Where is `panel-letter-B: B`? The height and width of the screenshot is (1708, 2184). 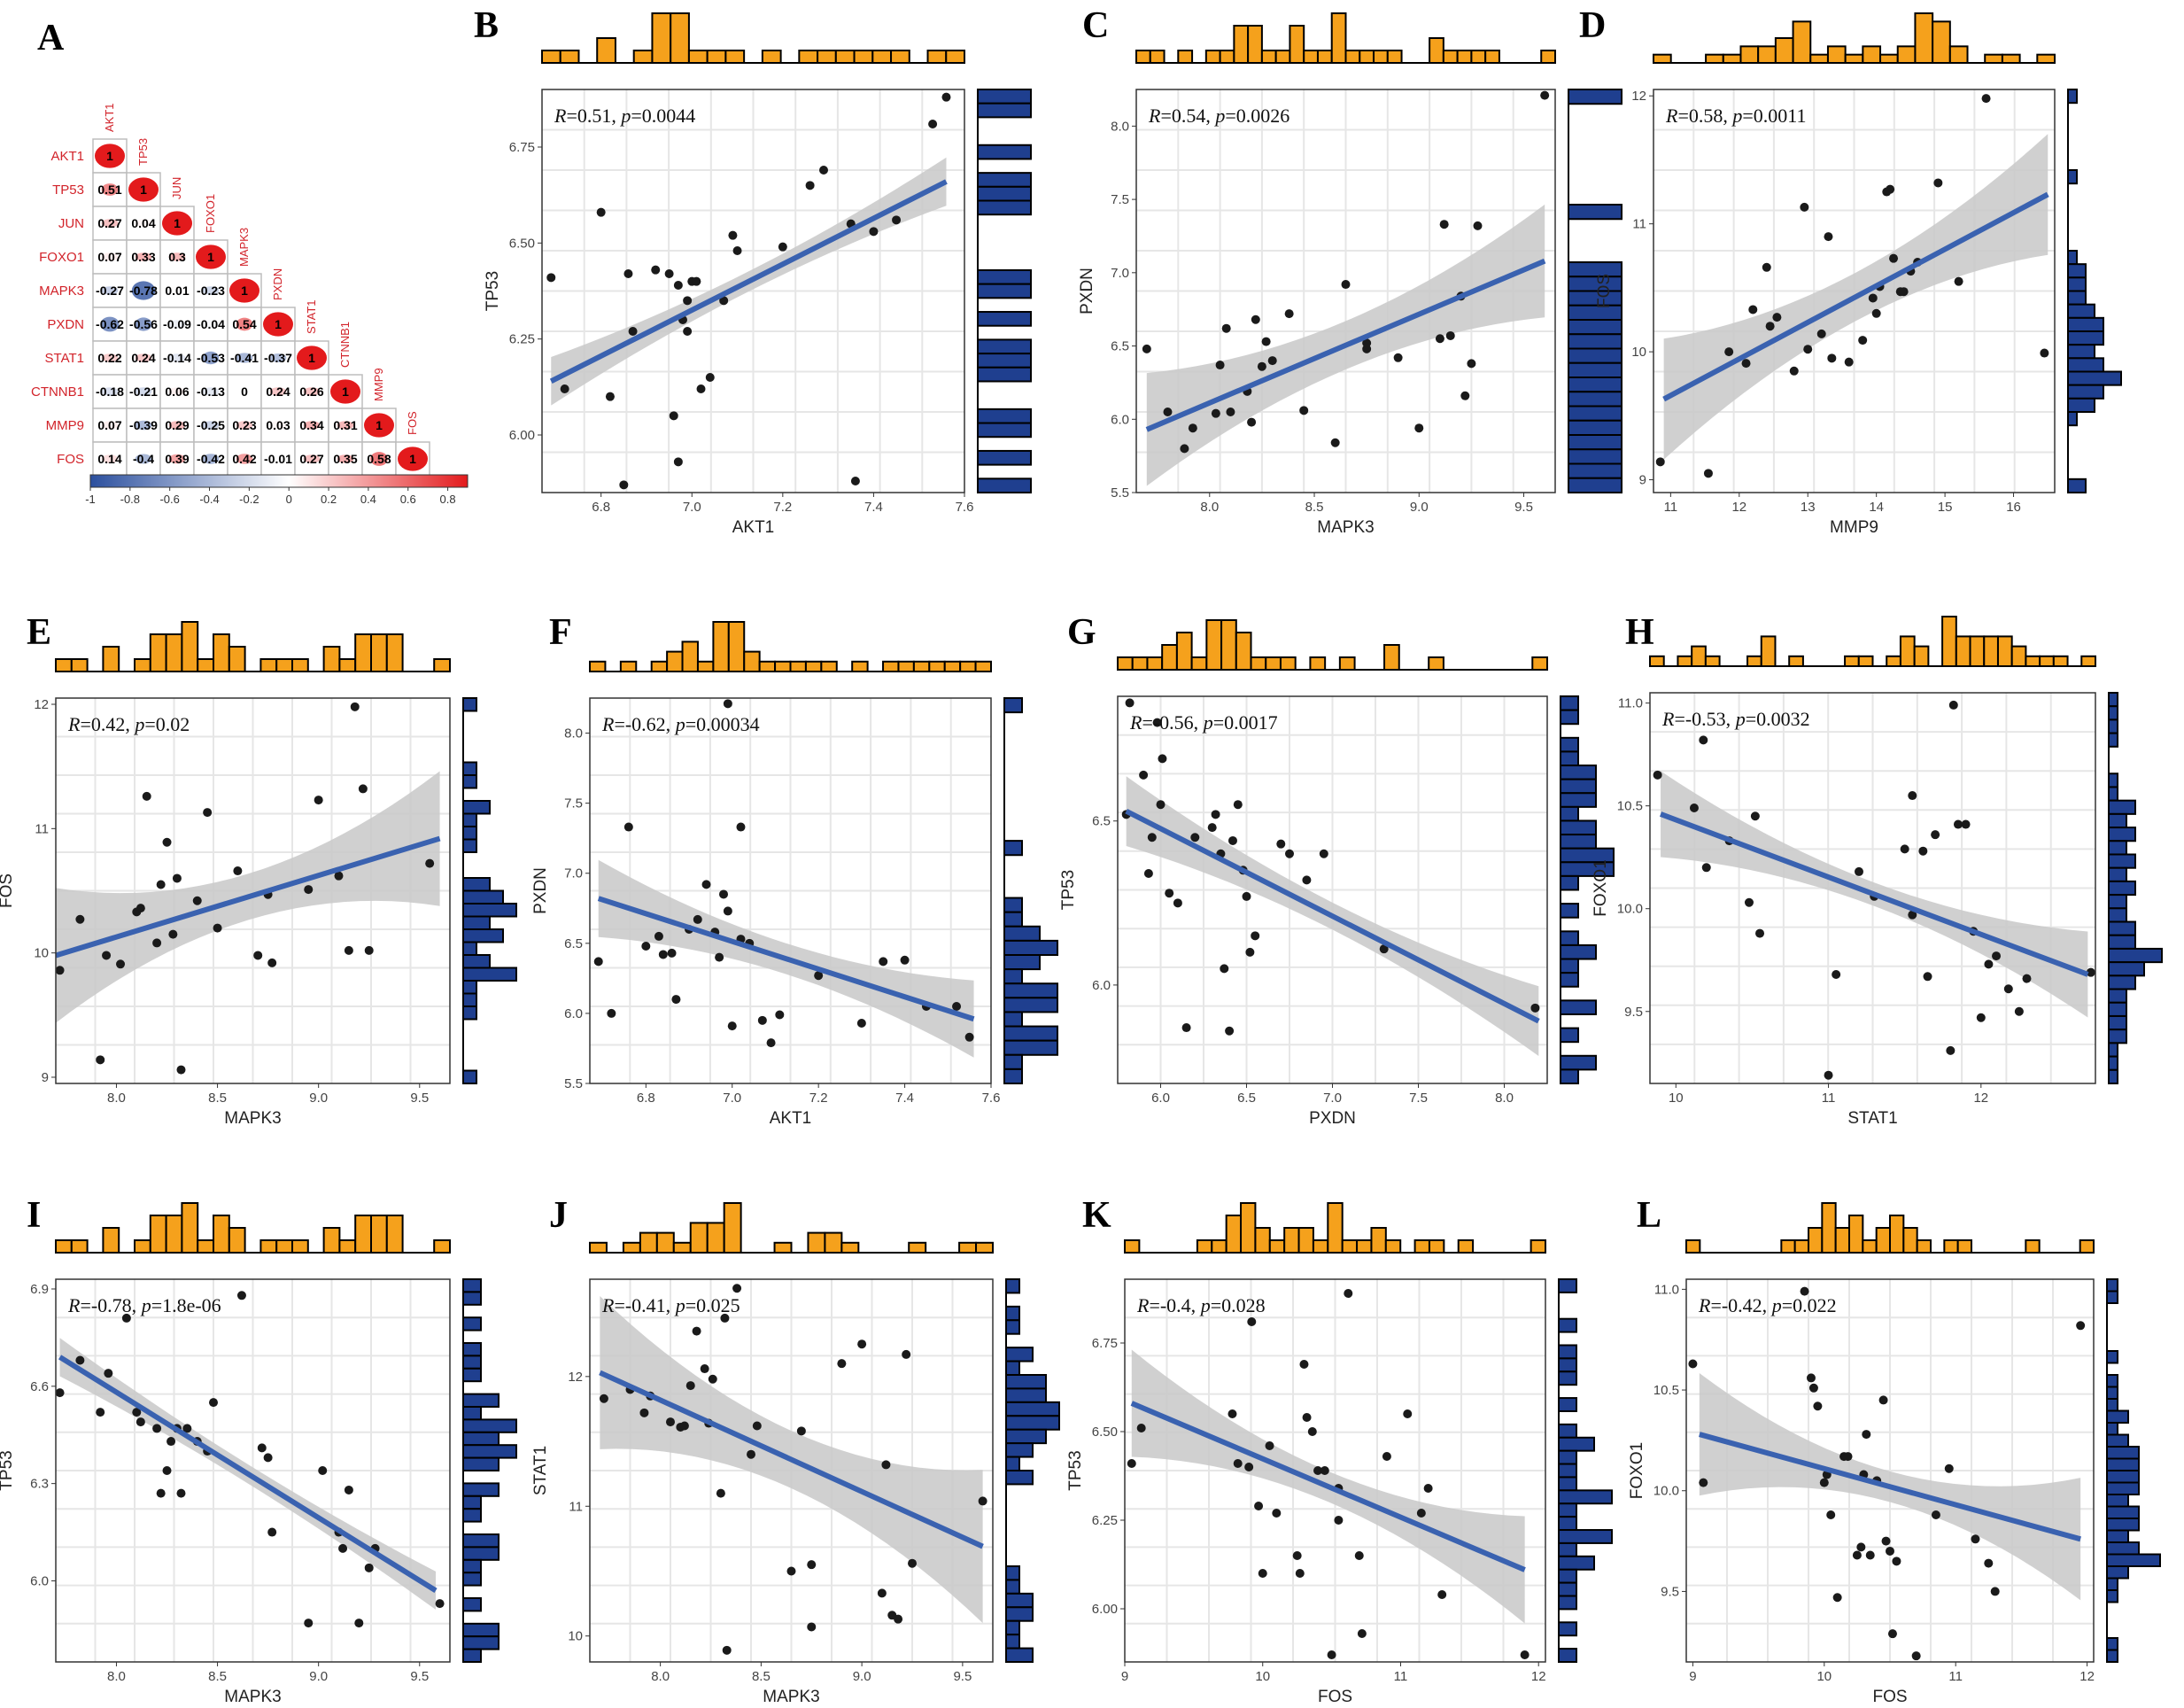 panel-letter-B: B is located at coordinates (487, 25).